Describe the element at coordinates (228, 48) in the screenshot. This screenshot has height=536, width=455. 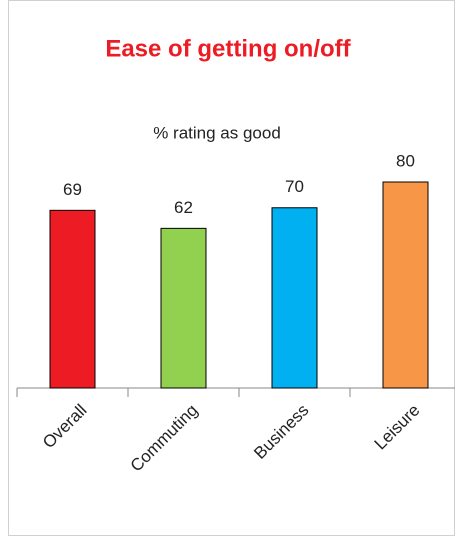
I see `chart-title: Ease of getting on/off` at that location.